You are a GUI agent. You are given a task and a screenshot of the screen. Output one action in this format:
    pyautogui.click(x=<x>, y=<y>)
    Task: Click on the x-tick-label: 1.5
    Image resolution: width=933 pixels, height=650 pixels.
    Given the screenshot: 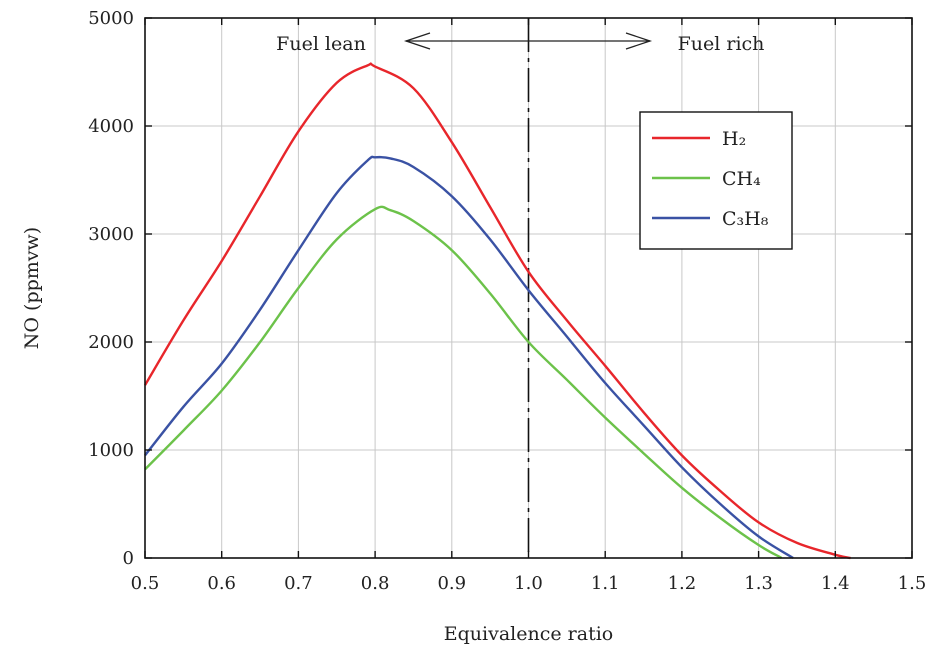 What is the action you would take?
    pyautogui.click(x=912, y=583)
    